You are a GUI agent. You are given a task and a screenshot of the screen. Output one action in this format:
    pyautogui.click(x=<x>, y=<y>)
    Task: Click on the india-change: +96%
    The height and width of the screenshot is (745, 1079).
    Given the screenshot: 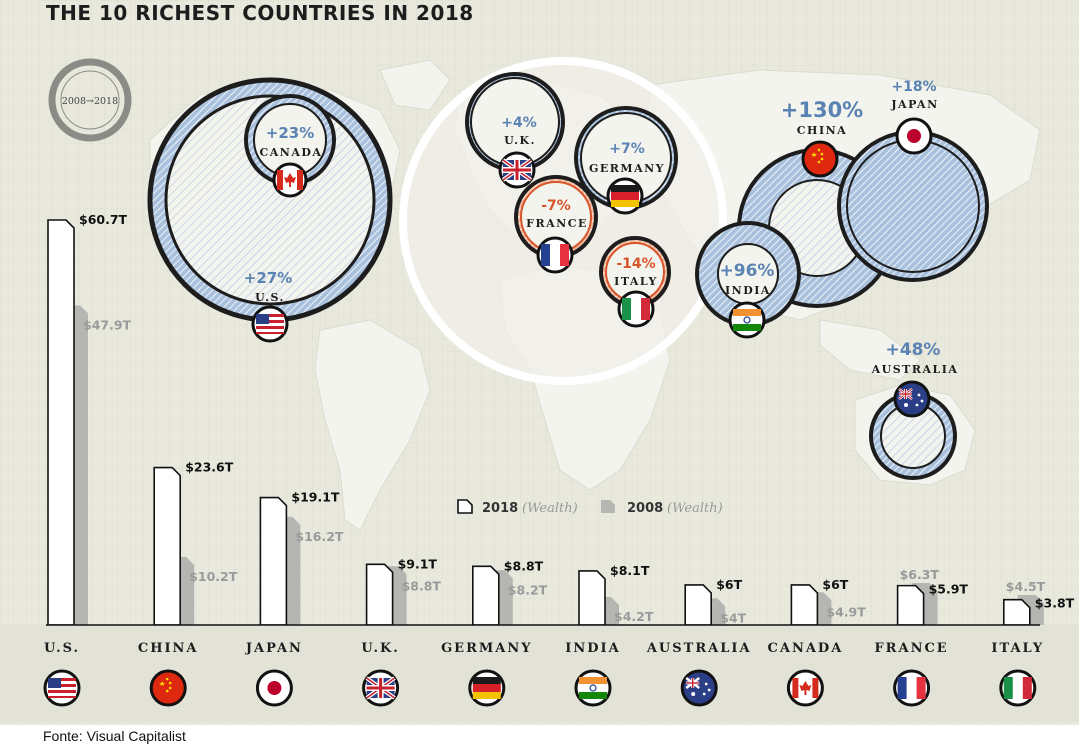 What is the action you would take?
    pyautogui.click(x=747, y=271)
    